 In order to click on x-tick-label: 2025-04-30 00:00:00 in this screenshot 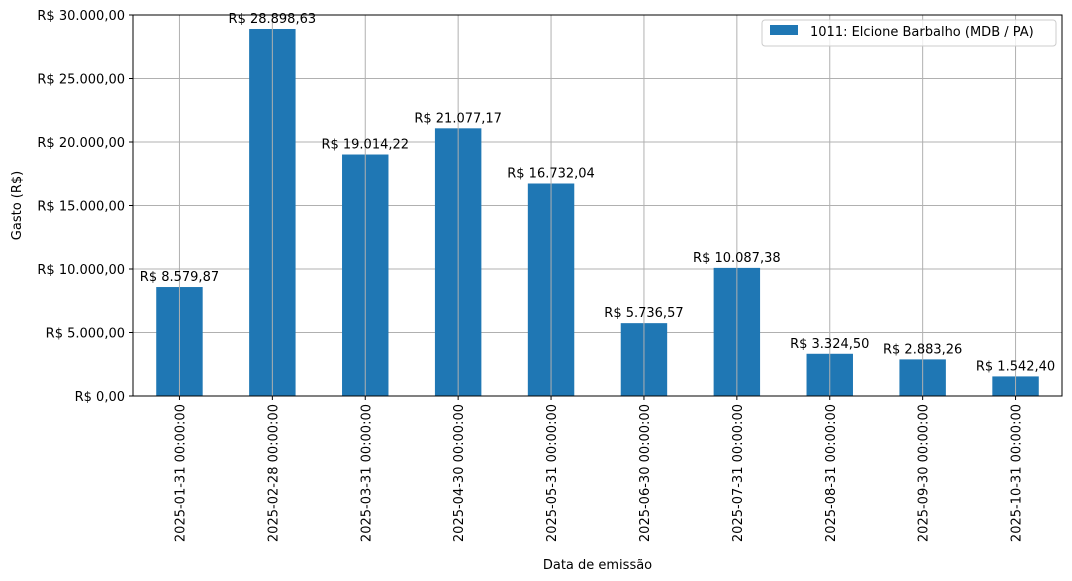, I will do `click(459, 473)`.